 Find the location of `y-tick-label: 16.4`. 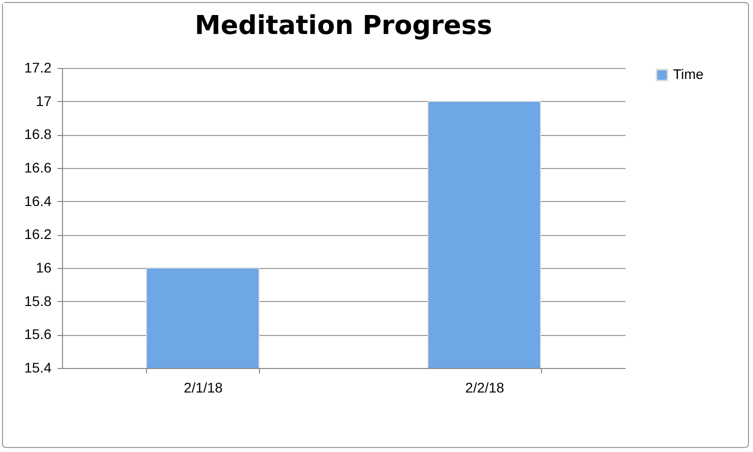

y-tick-label: 16.4 is located at coordinates (38, 200).